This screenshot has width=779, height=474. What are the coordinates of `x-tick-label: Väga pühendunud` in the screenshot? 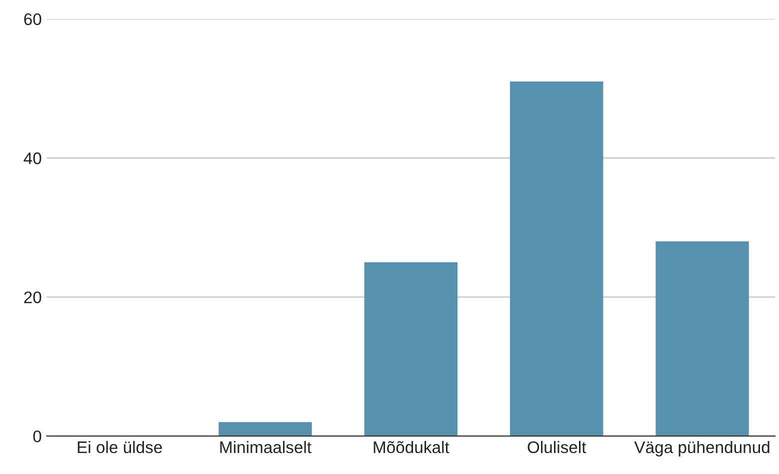 It's located at (702, 448).